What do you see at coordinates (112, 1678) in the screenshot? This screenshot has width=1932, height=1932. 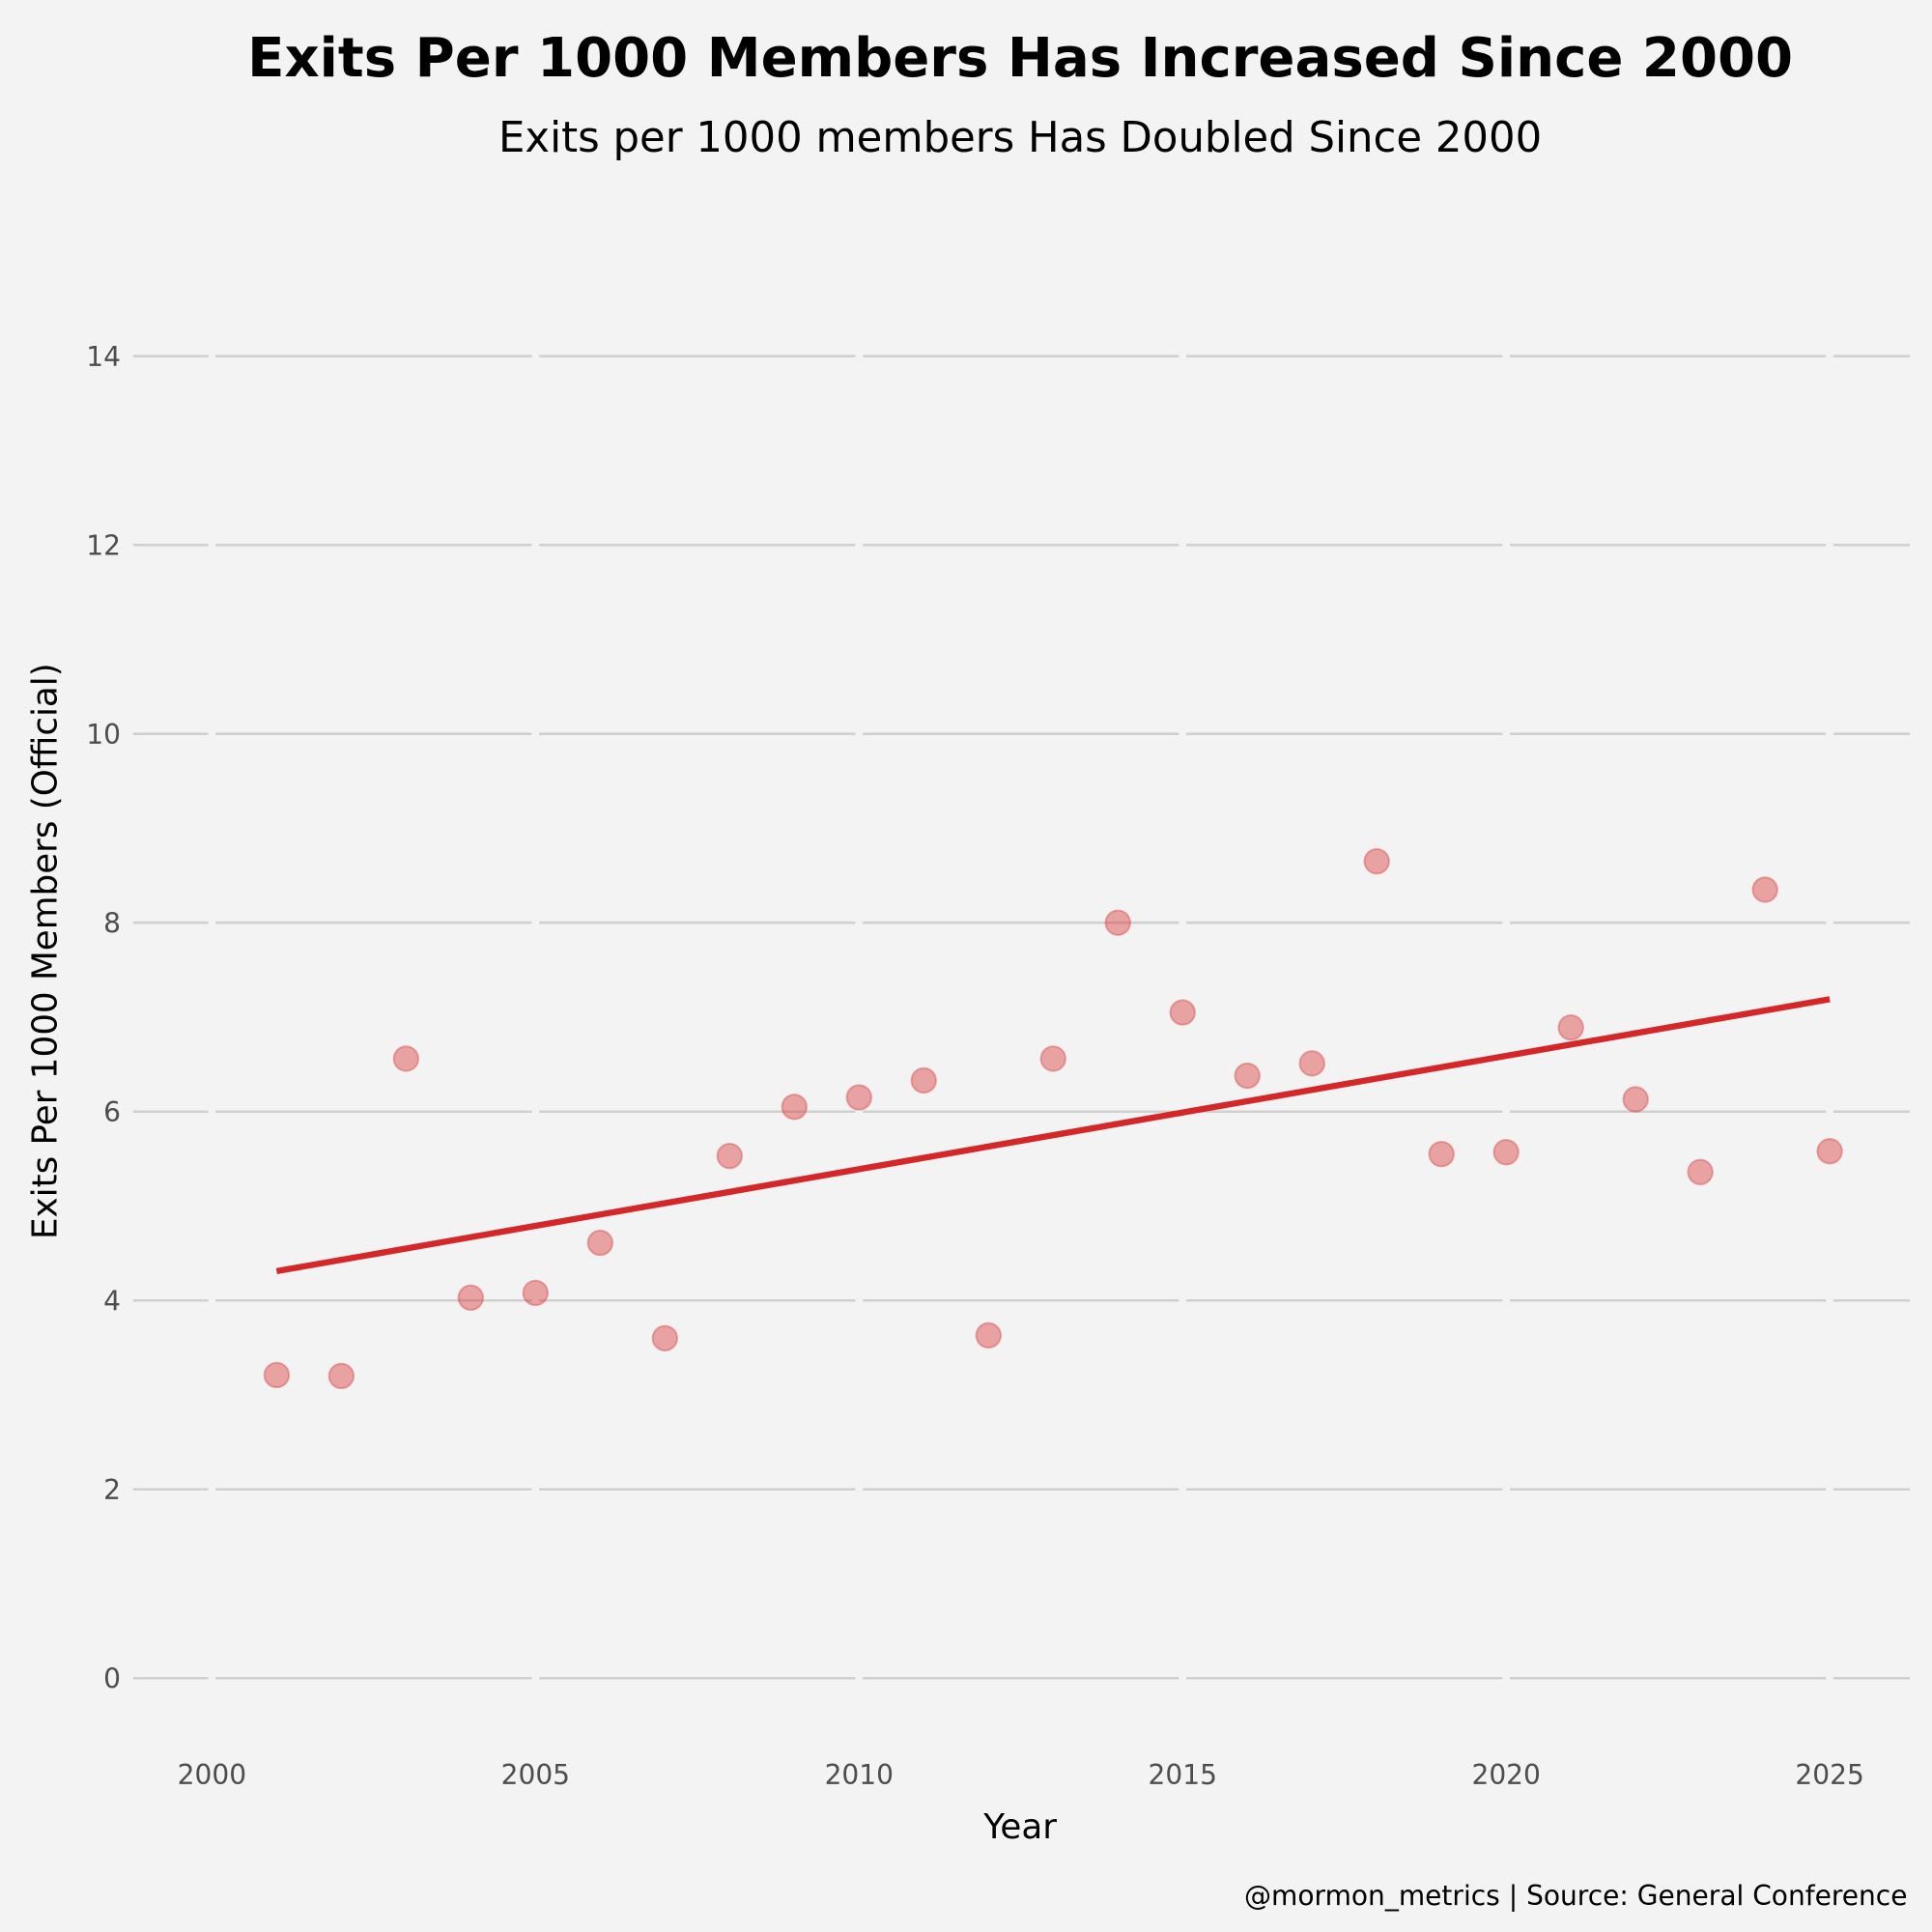 I see `y-tick-label: 0` at bounding box center [112, 1678].